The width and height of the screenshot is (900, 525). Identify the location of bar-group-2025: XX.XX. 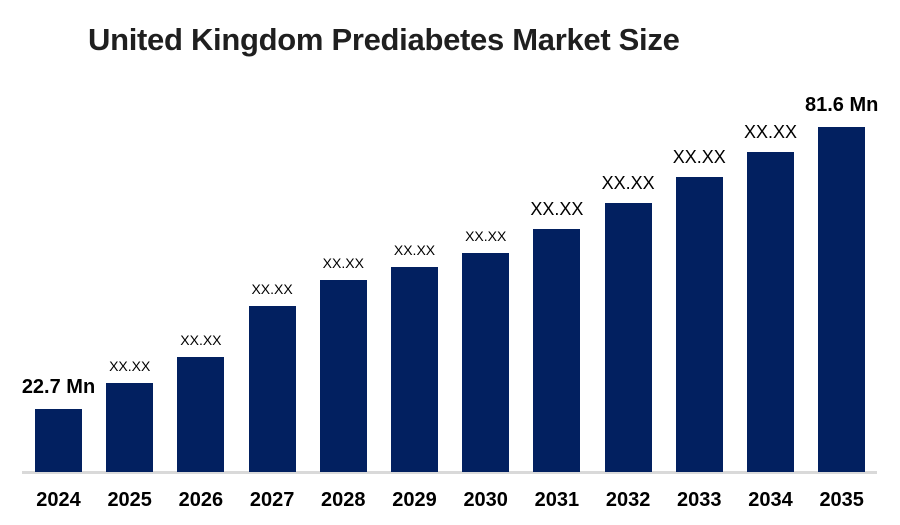
(130, 415).